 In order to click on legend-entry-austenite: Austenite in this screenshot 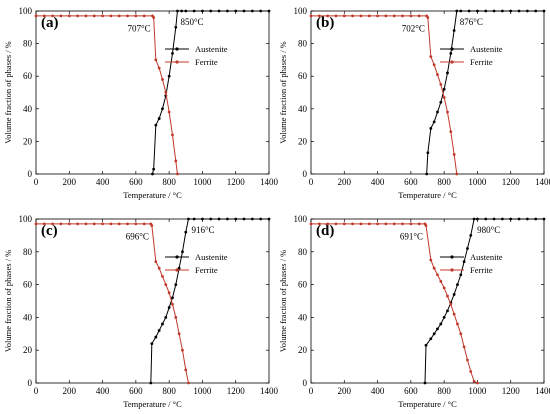, I will do `click(471, 49)`.